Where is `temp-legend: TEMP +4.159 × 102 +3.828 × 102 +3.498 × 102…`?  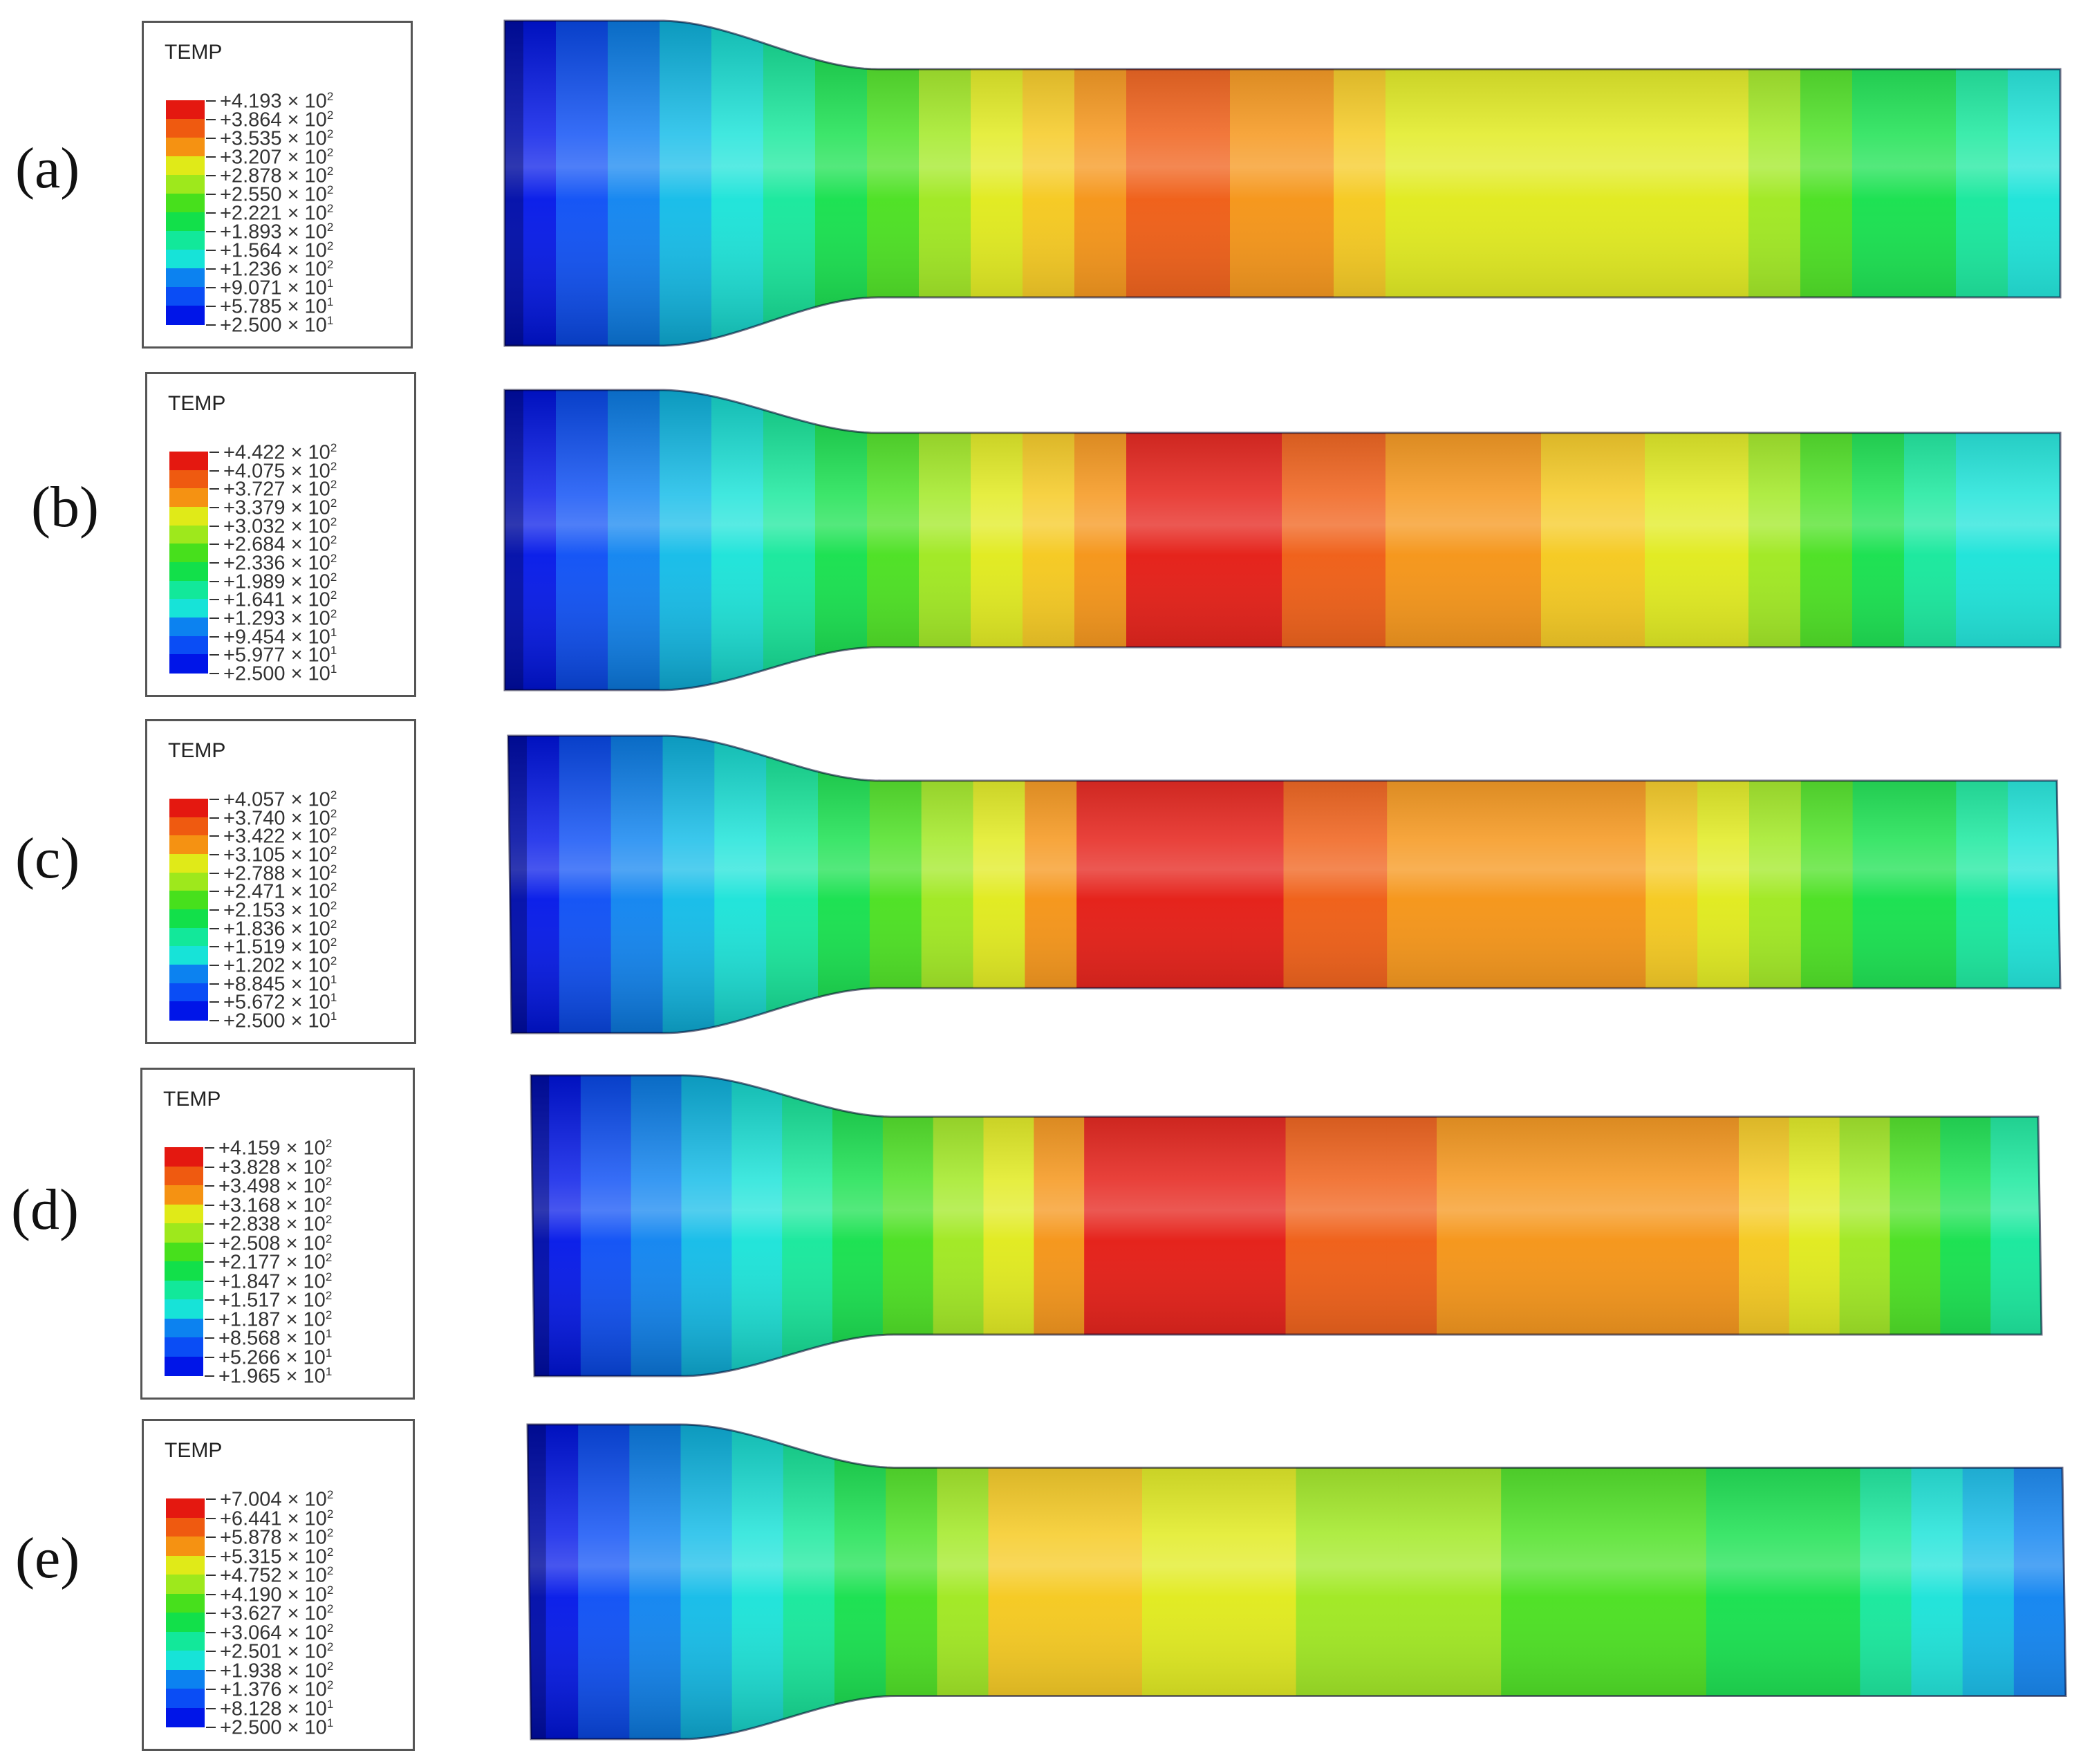
temp-legend: TEMP +4.159 × 102 +3.828 × 102 +3.498 × 102… is located at coordinates (277, 1234).